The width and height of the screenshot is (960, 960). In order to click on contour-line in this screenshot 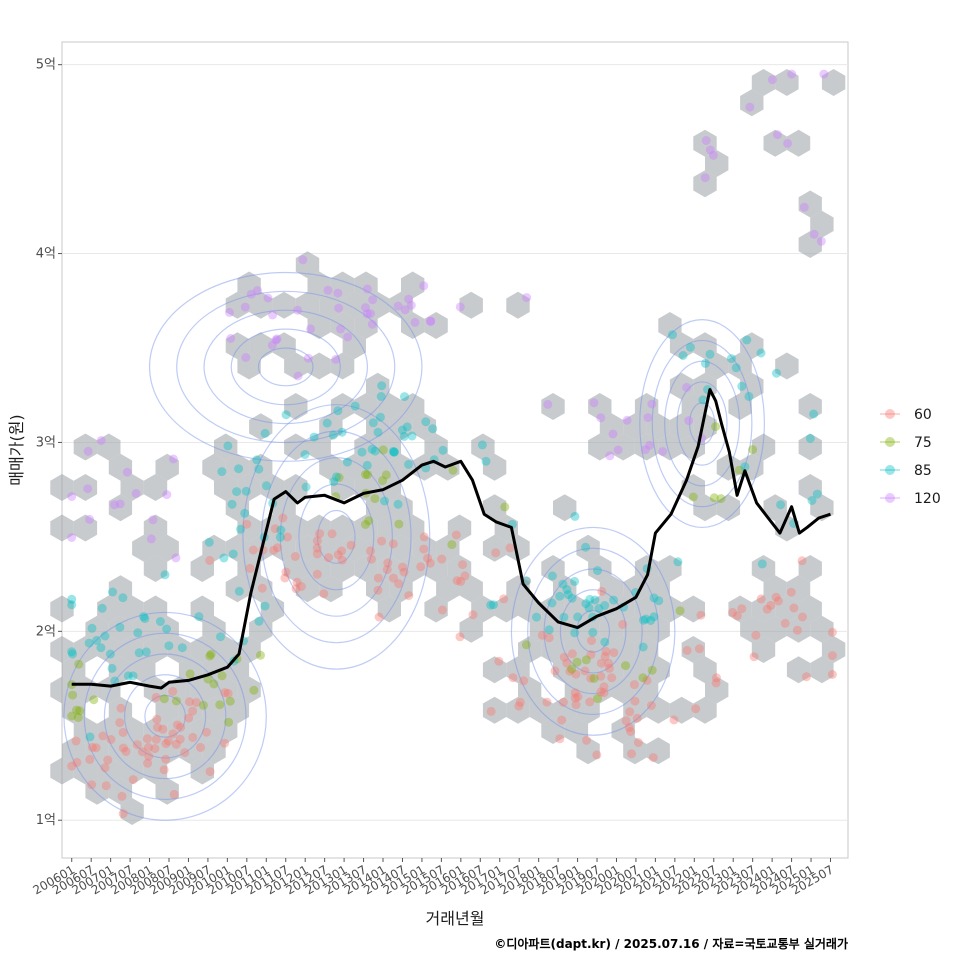, I will do `click(702, 423)`.